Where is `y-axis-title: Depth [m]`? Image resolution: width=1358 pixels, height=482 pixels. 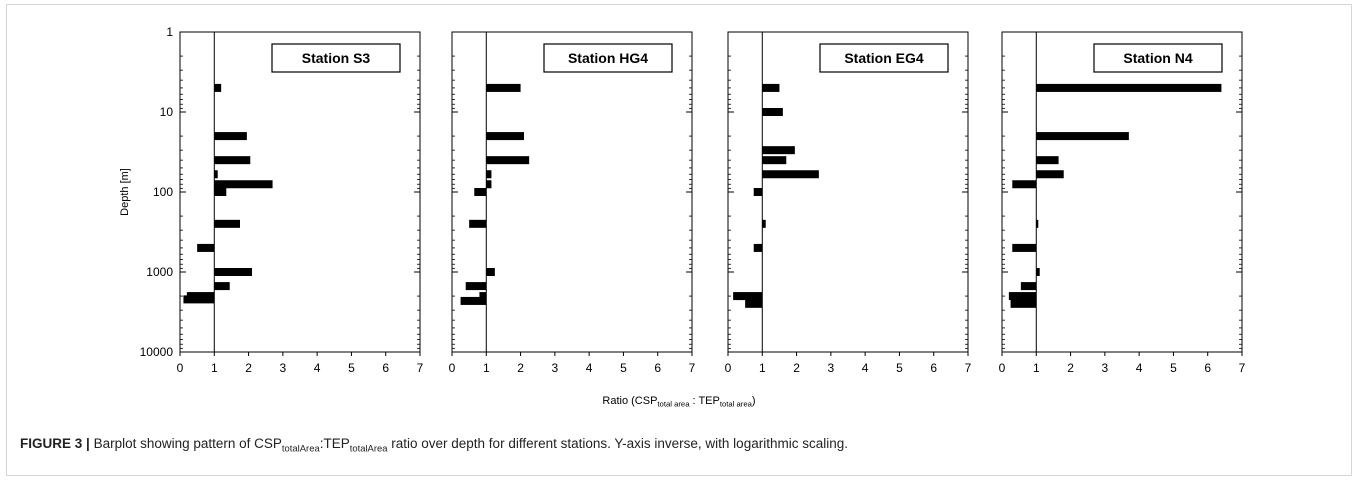
y-axis-title: Depth [m] is located at coordinates (125, 192).